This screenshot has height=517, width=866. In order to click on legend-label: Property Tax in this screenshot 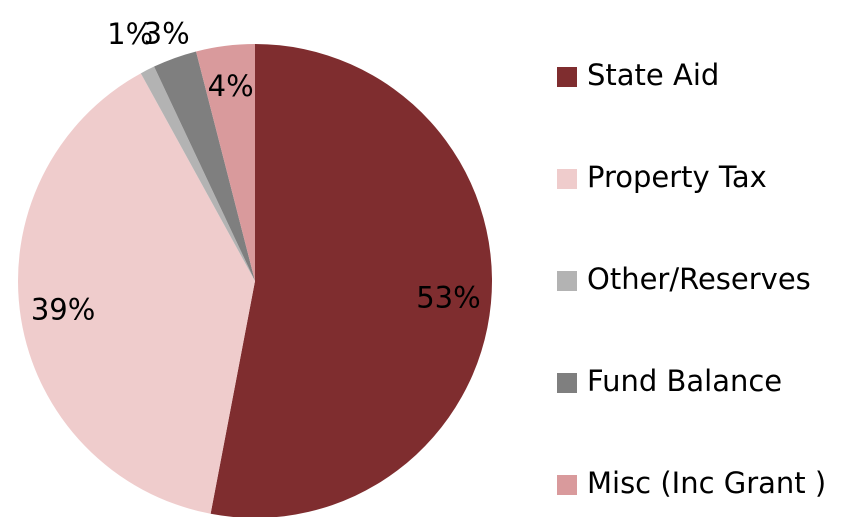, I will do `click(677, 177)`.